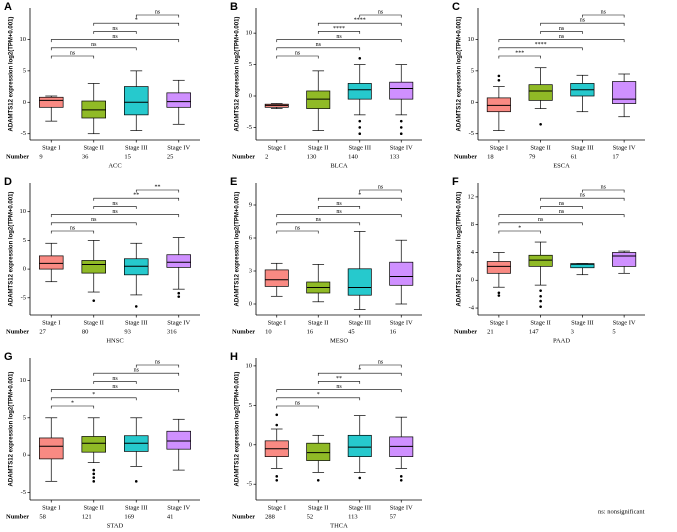  I want to click on count: 130, so click(312, 156).